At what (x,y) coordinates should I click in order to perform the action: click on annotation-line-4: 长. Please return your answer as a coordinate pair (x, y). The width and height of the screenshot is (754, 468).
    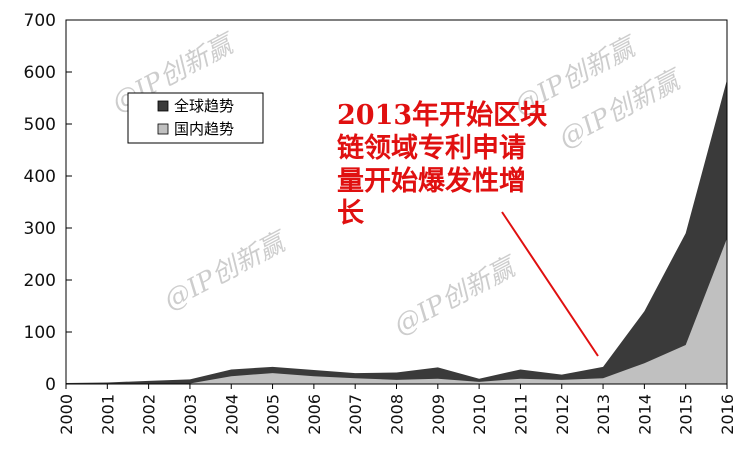
    Looking at the image, I should click on (351, 213).